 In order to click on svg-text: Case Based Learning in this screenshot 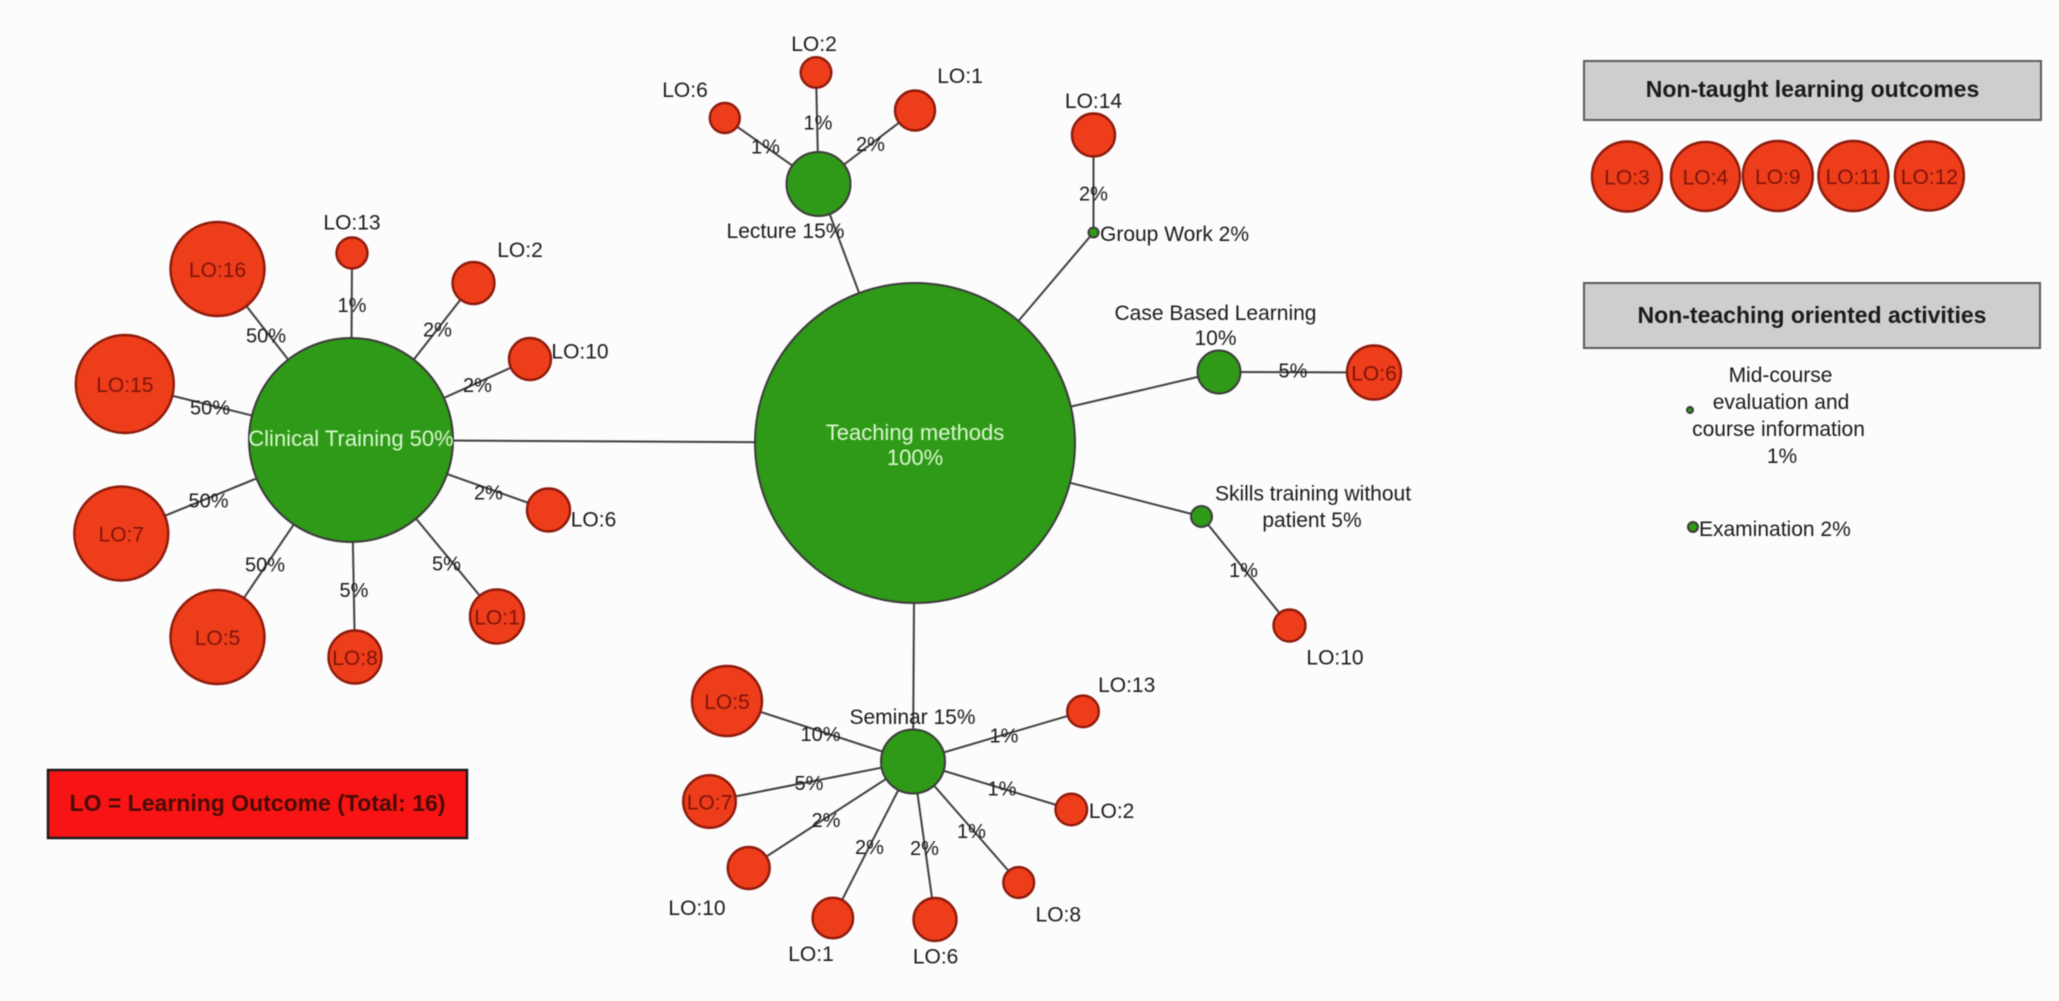, I will do `click(1216, 313)`.